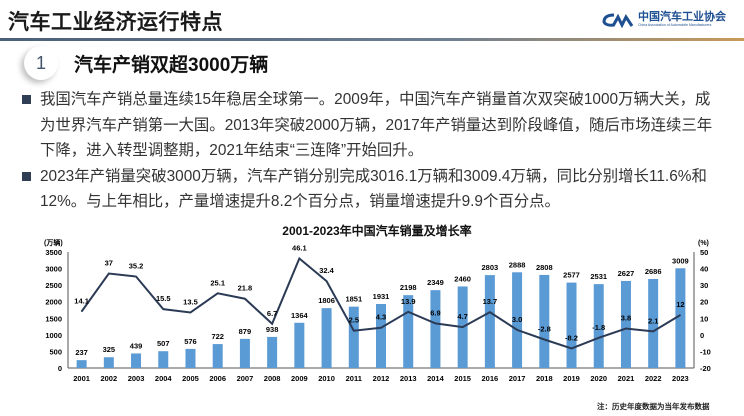  What do you see at coordinates (653, 320) in the screenshot?
I see `growth-rate-label: 2.1` at bounding box center [653, 320].